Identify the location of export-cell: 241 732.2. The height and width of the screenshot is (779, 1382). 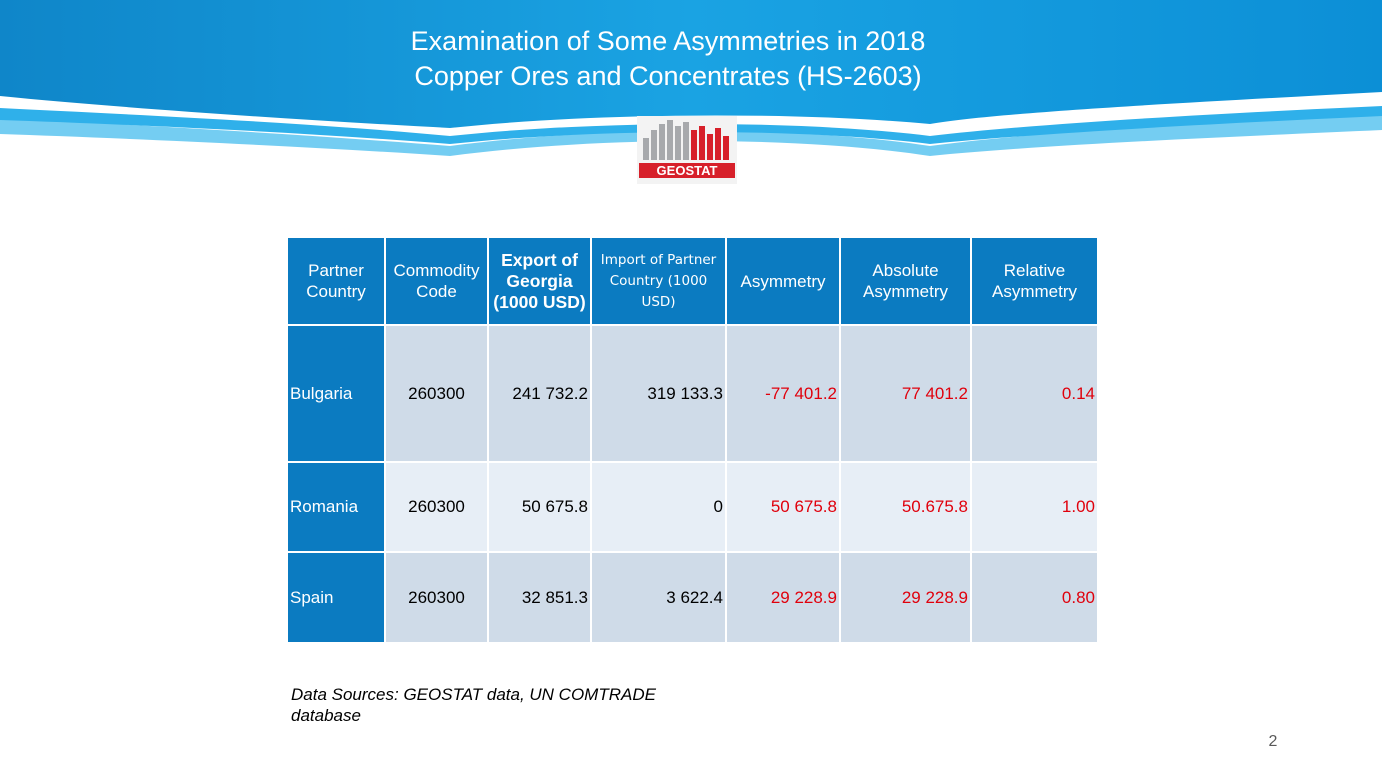
(539, 393).